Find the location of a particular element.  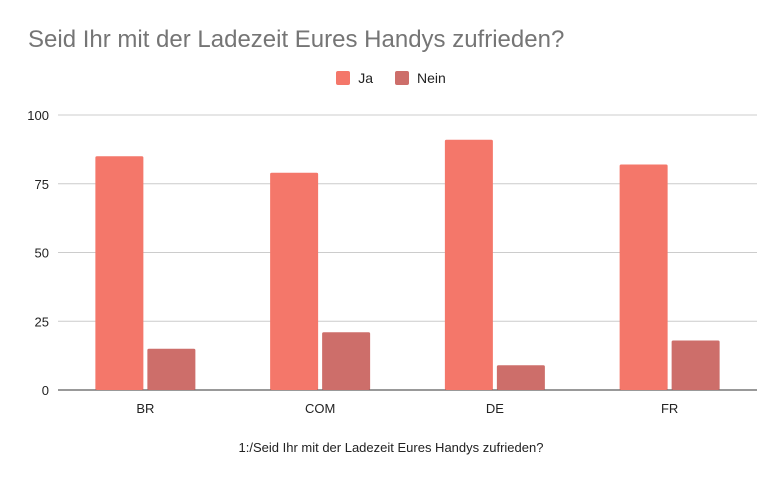

bar-ja-de is located at coordinates (468, 264).